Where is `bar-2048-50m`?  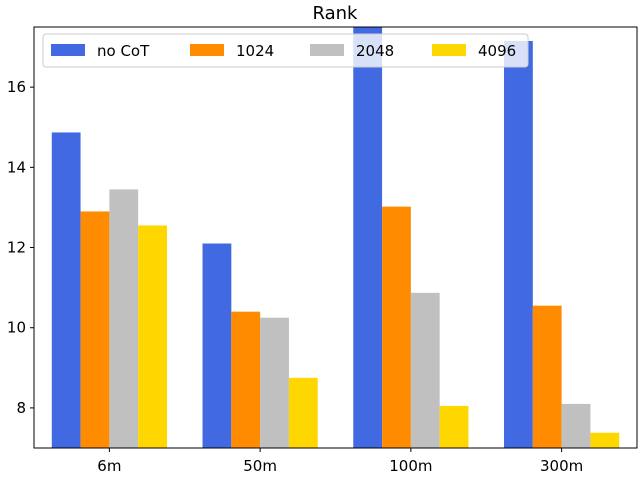
bar-2048-50m is located at coordinates (274, 382).